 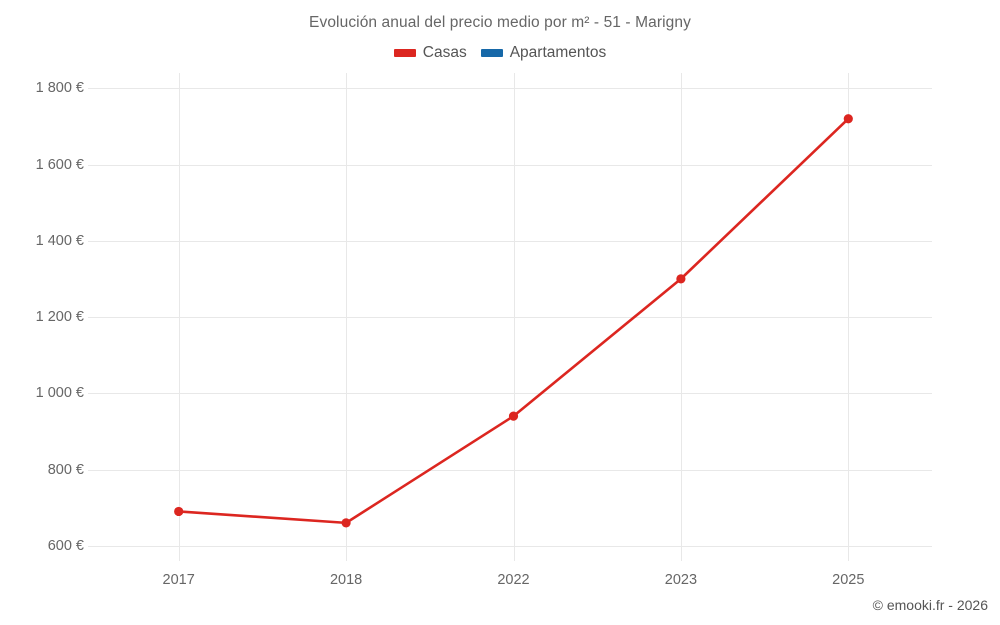 What do you see at coordinates (178, 580) in the screenshot?
I see `x-axis-tick-label: 2017` at bounding box center [178, 580].